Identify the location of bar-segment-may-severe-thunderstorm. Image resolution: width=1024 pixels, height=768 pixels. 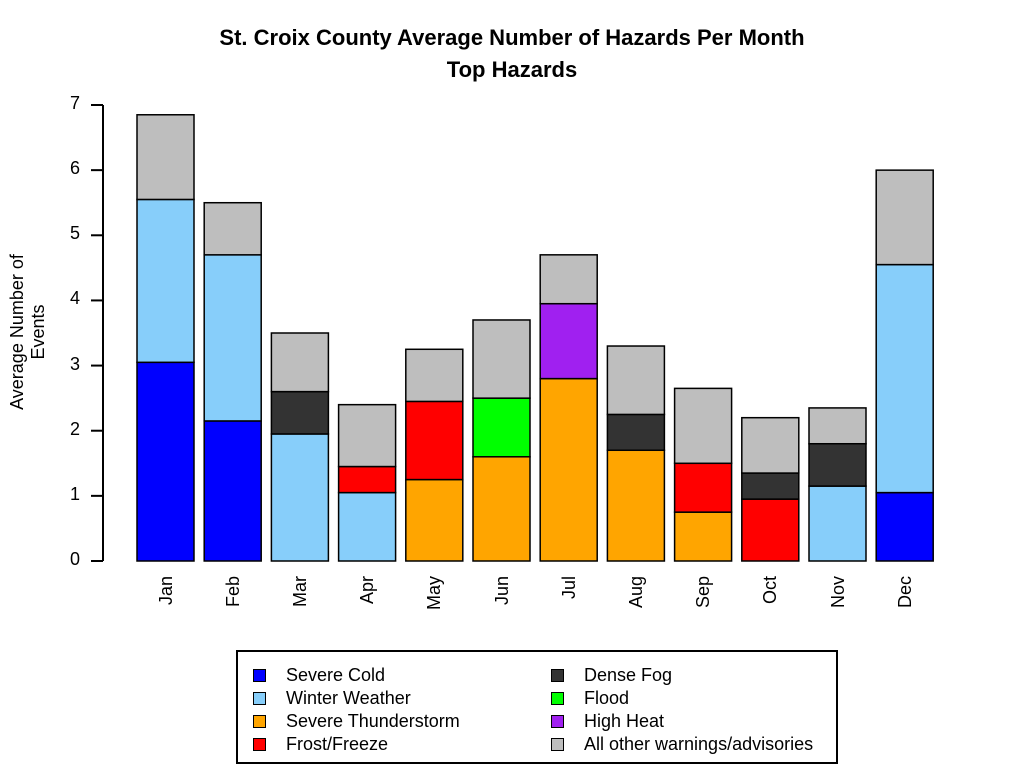
(434, 520).